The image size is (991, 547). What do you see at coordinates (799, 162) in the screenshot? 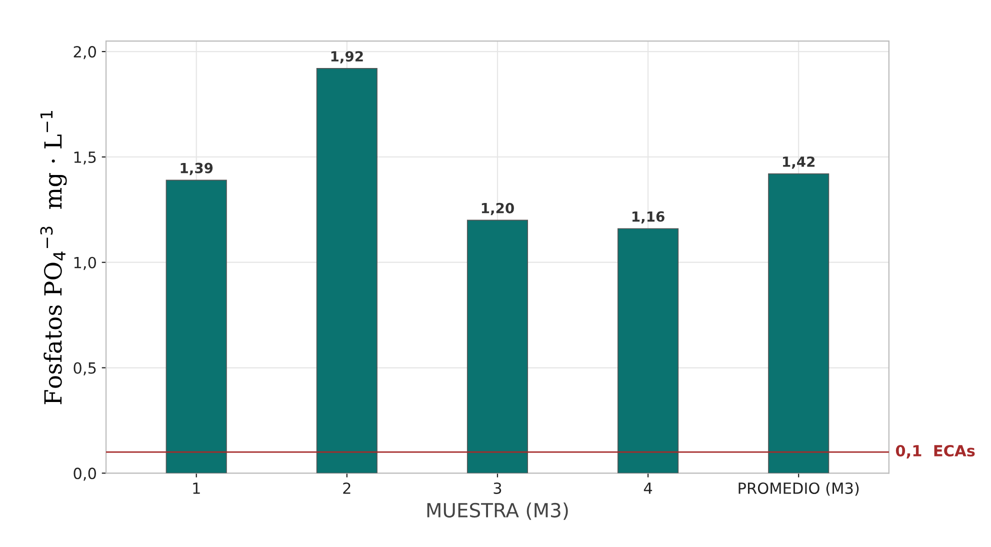
I see `data-label: 1,42` at bounding box center [799, 162].